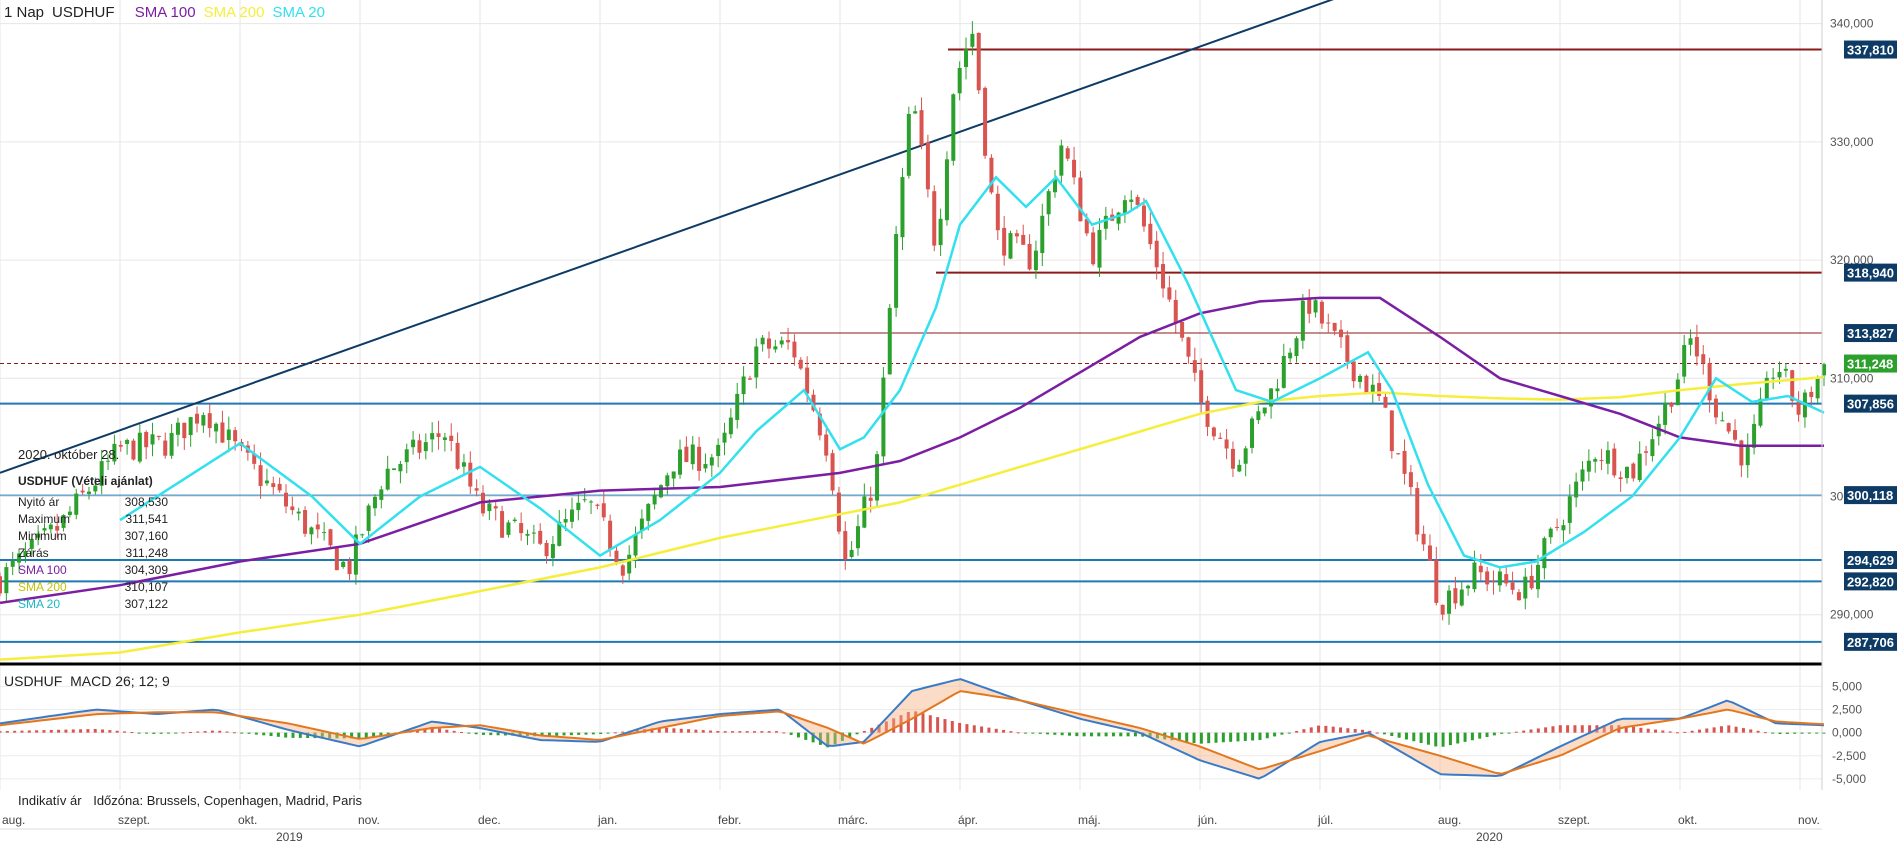 The image size is (1897, 843). I want to click on info-row-low: Minimum 307,160, so click(93, 536).